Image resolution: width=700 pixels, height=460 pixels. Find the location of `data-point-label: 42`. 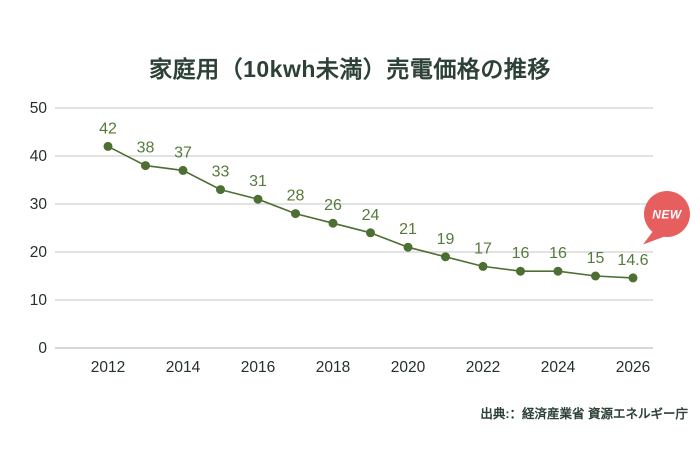

data-point-label: 42 is located at coordinates (108, 128).